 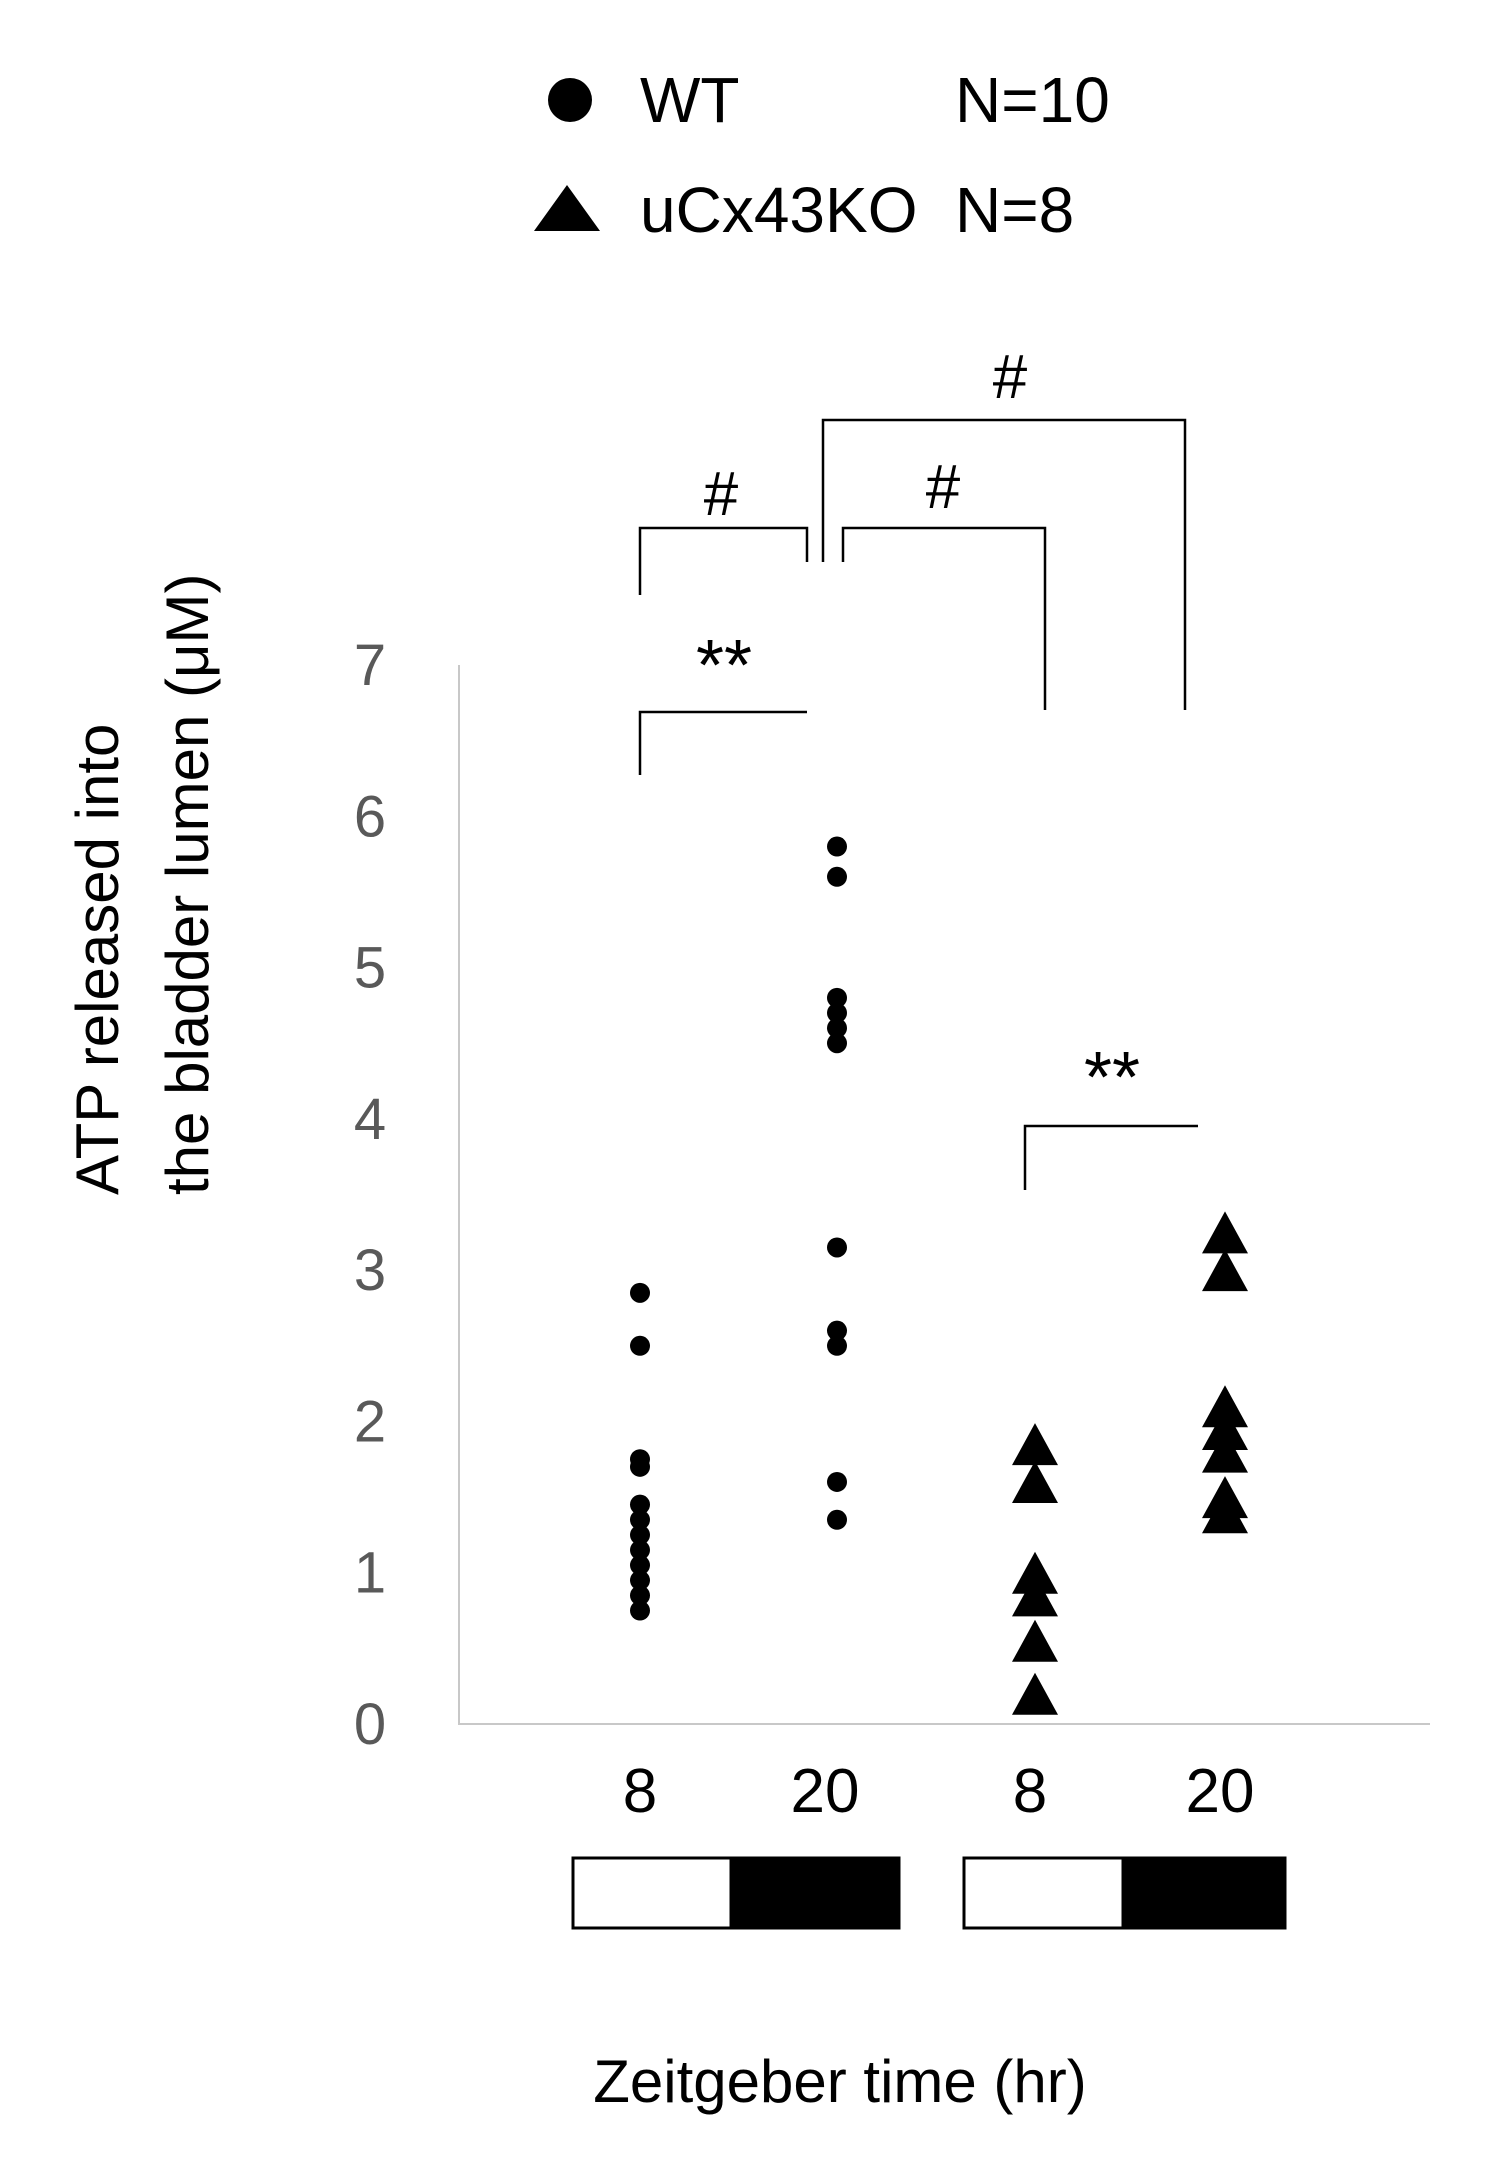 What do you see at coordinates (1204, 1893) in the screenshot?
I see `dark-bar-ko` at bounding box center [1204, 1893].